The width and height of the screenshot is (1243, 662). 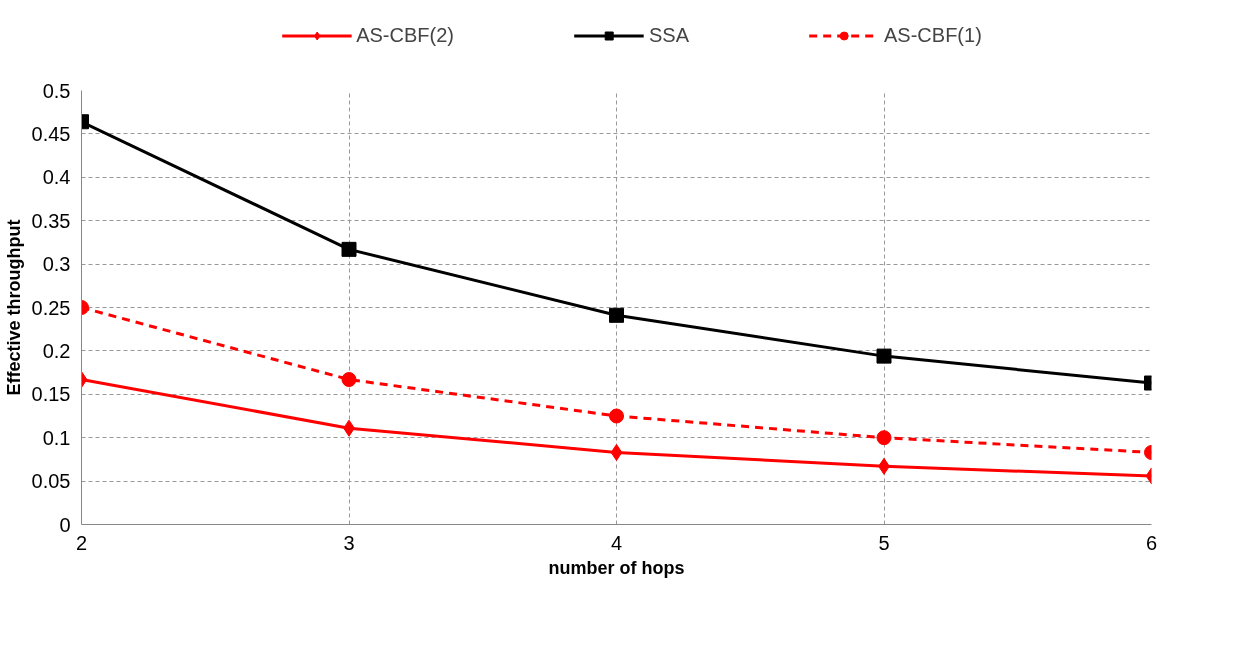 What do you see at coordinates (56, 264) in the screenshot?
I see `y-tick-label: 0.3` at bounding box center [56, 264].